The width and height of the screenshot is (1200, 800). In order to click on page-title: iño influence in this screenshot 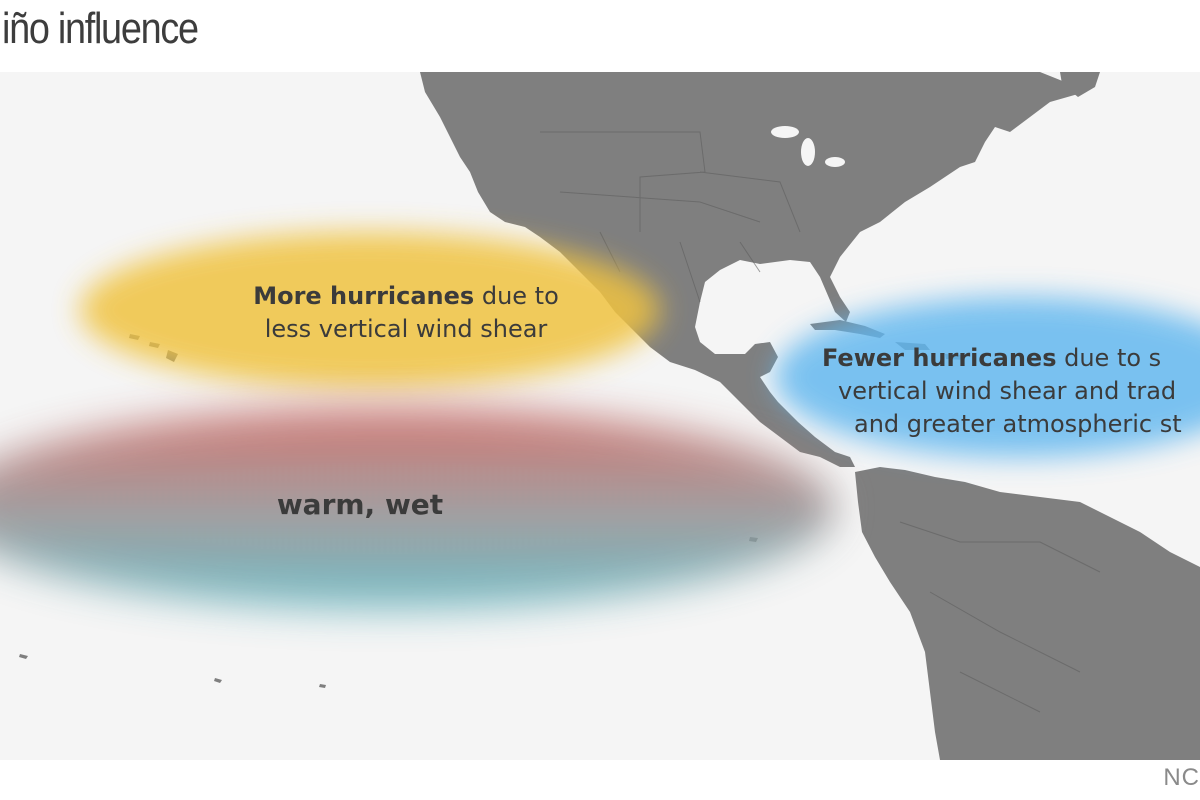, I will do `click(100, 28)`.